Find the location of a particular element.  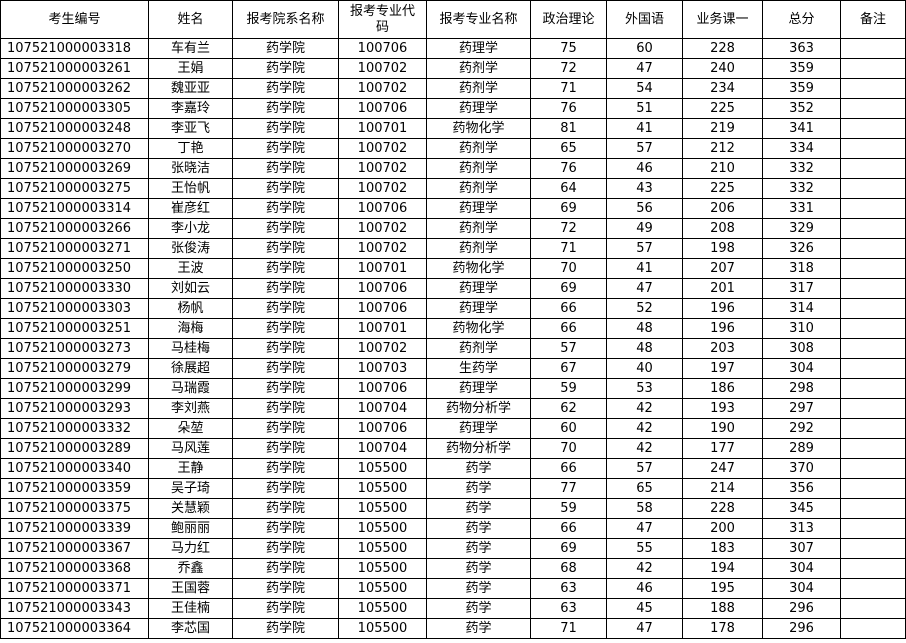

table-row: 107521000003371 王国蓉 药学院 105500 药学 63 46 195 304 is located at coordinates (453, 588).